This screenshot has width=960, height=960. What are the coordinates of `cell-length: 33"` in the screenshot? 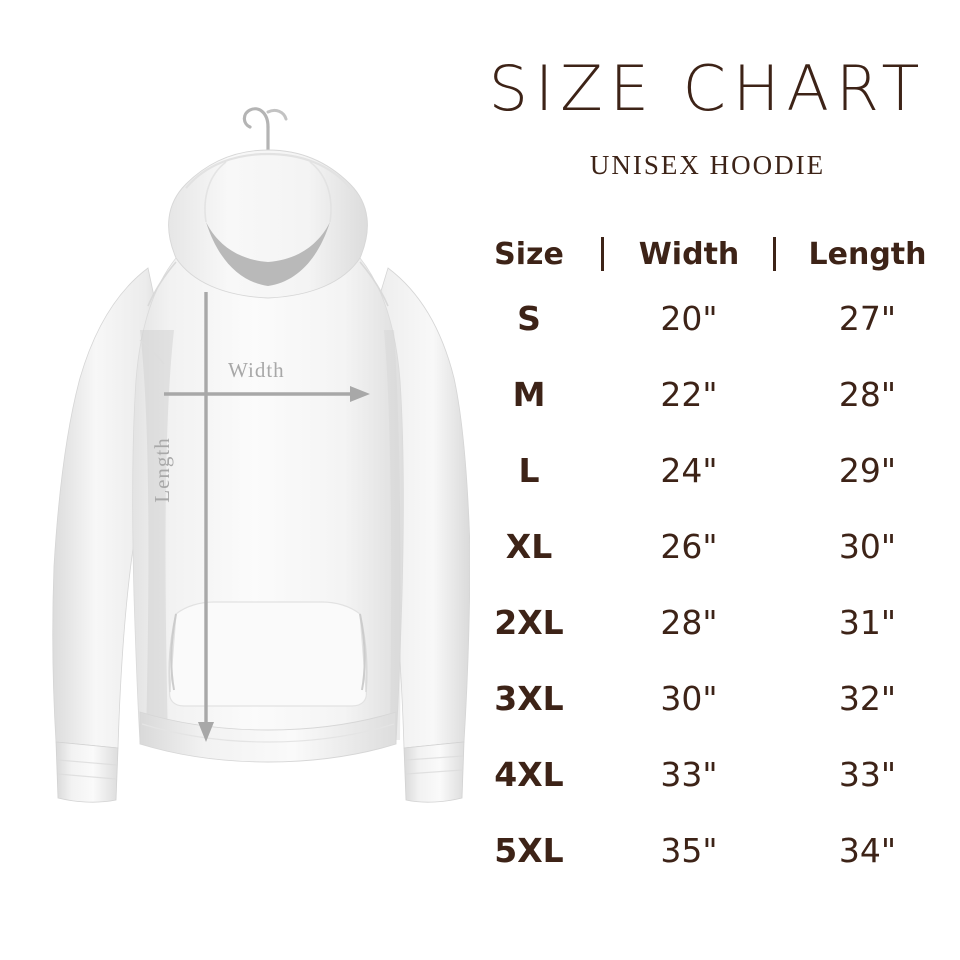 It's located at (867, 774).